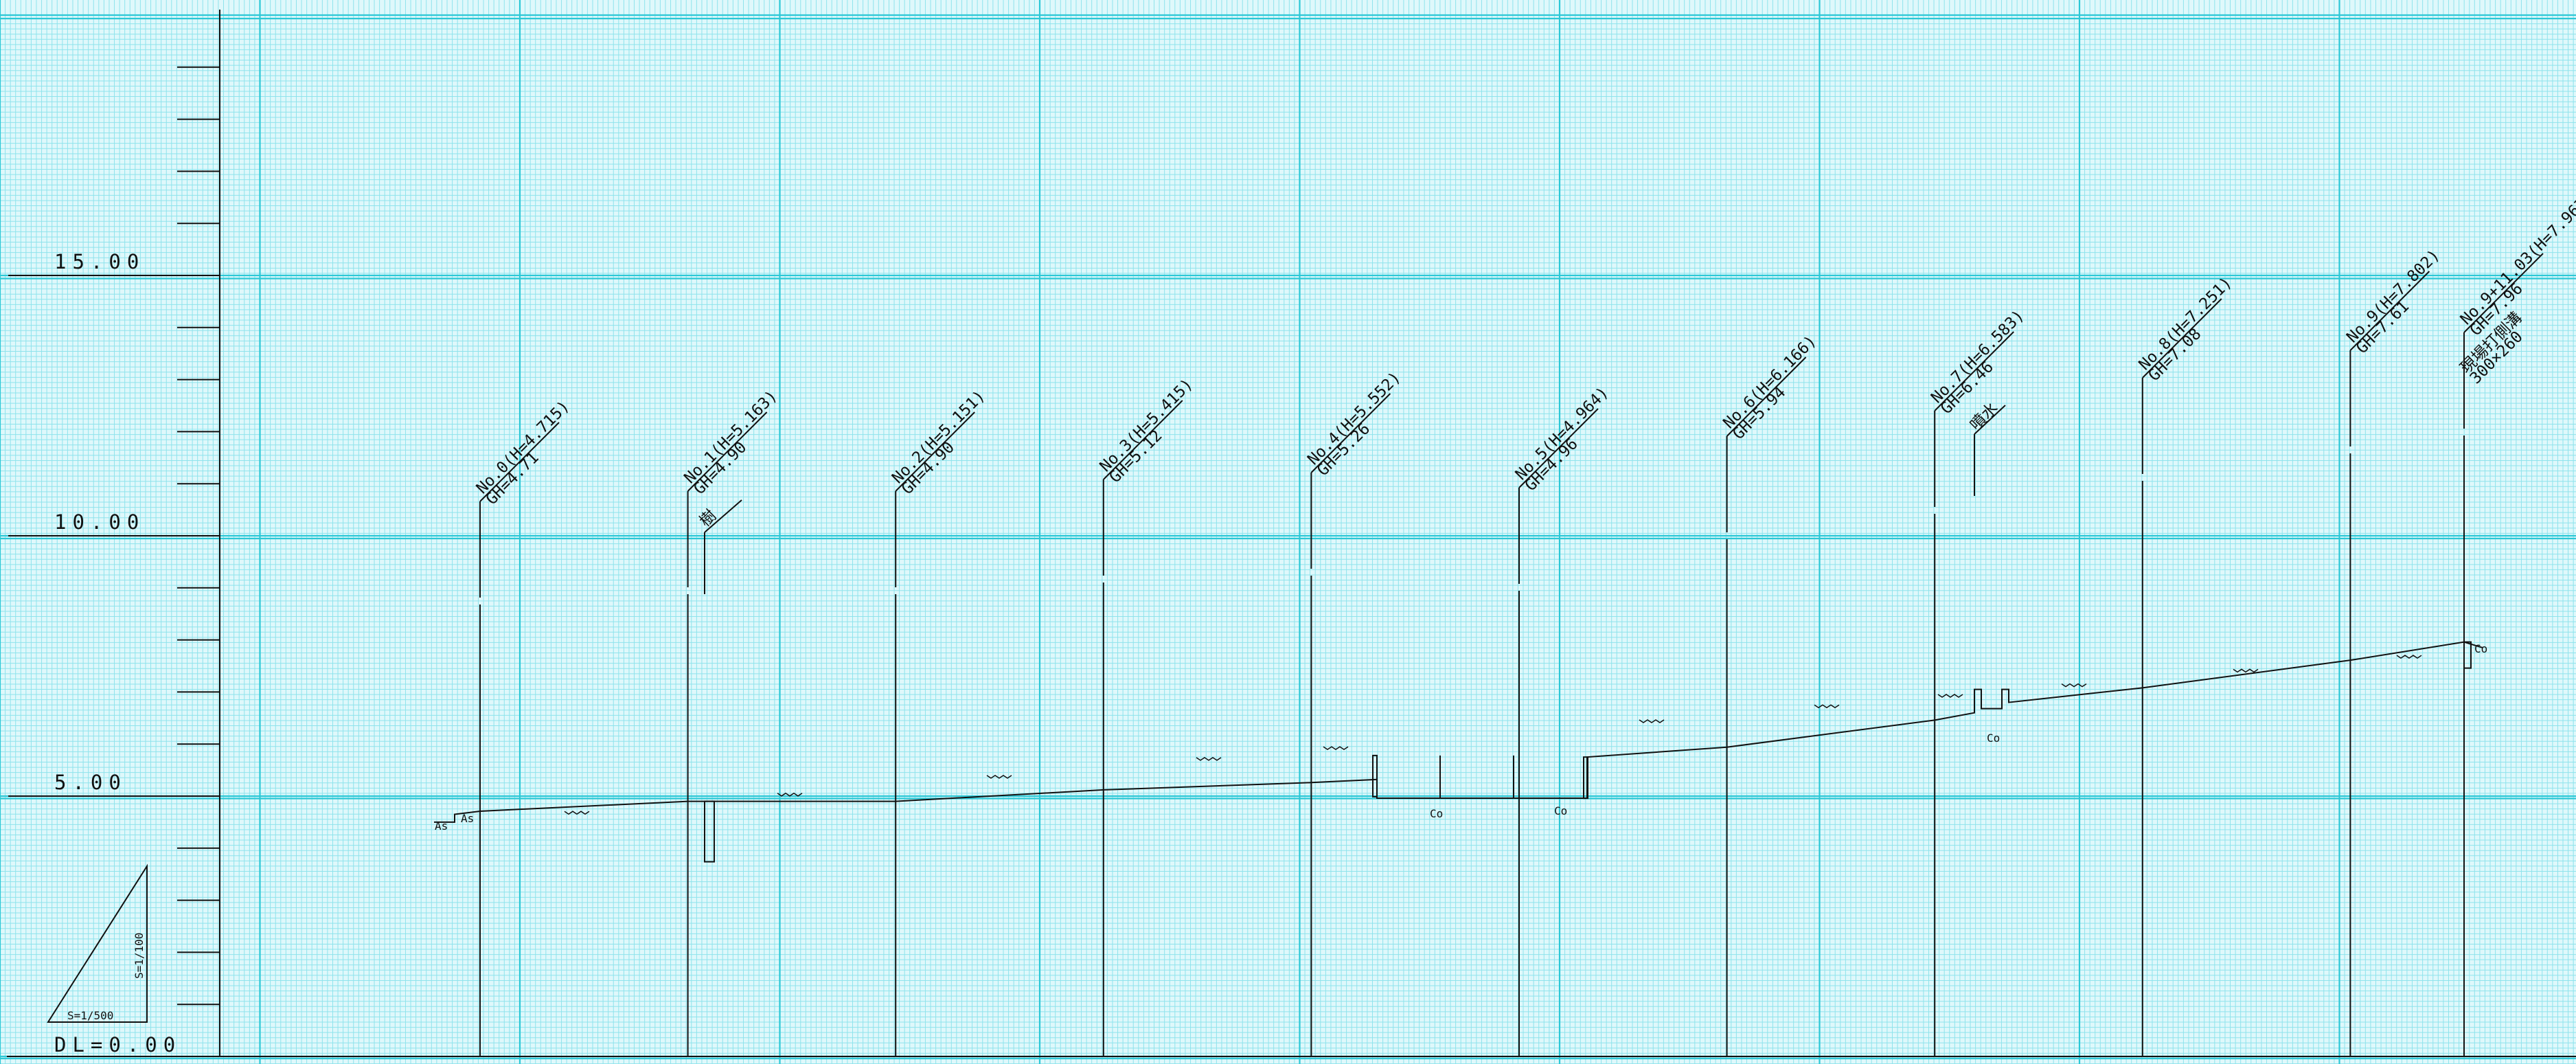 This screenshot has width=2576, height=1064. Describe the element at coordinates (1375, 776) in the screenshot. I see `box-culvert-wall-left` at that location.